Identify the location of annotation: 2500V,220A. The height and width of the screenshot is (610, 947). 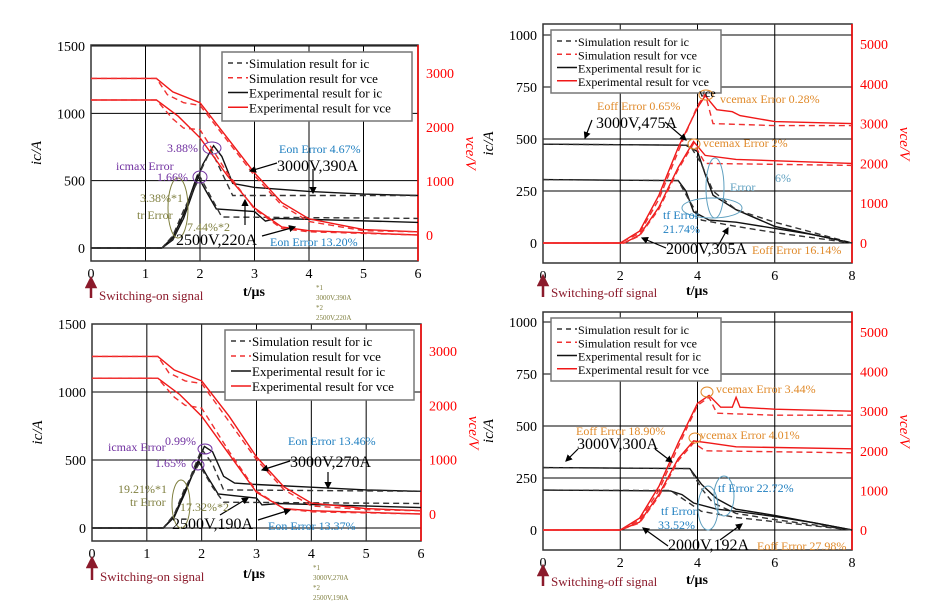
(333, 318).